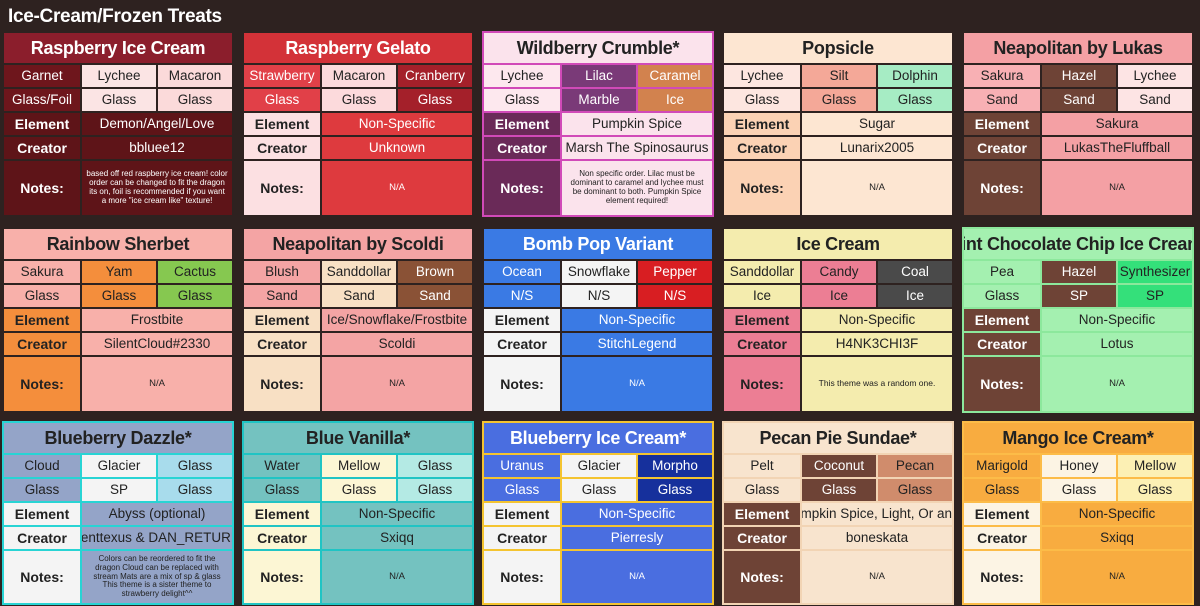 The width and height of the screenshot is (1200, 606). What do you see at coordinates (637, 538) in the screenshot?
I see `creator-value: Pierresly` at bounding box center [637, 538].